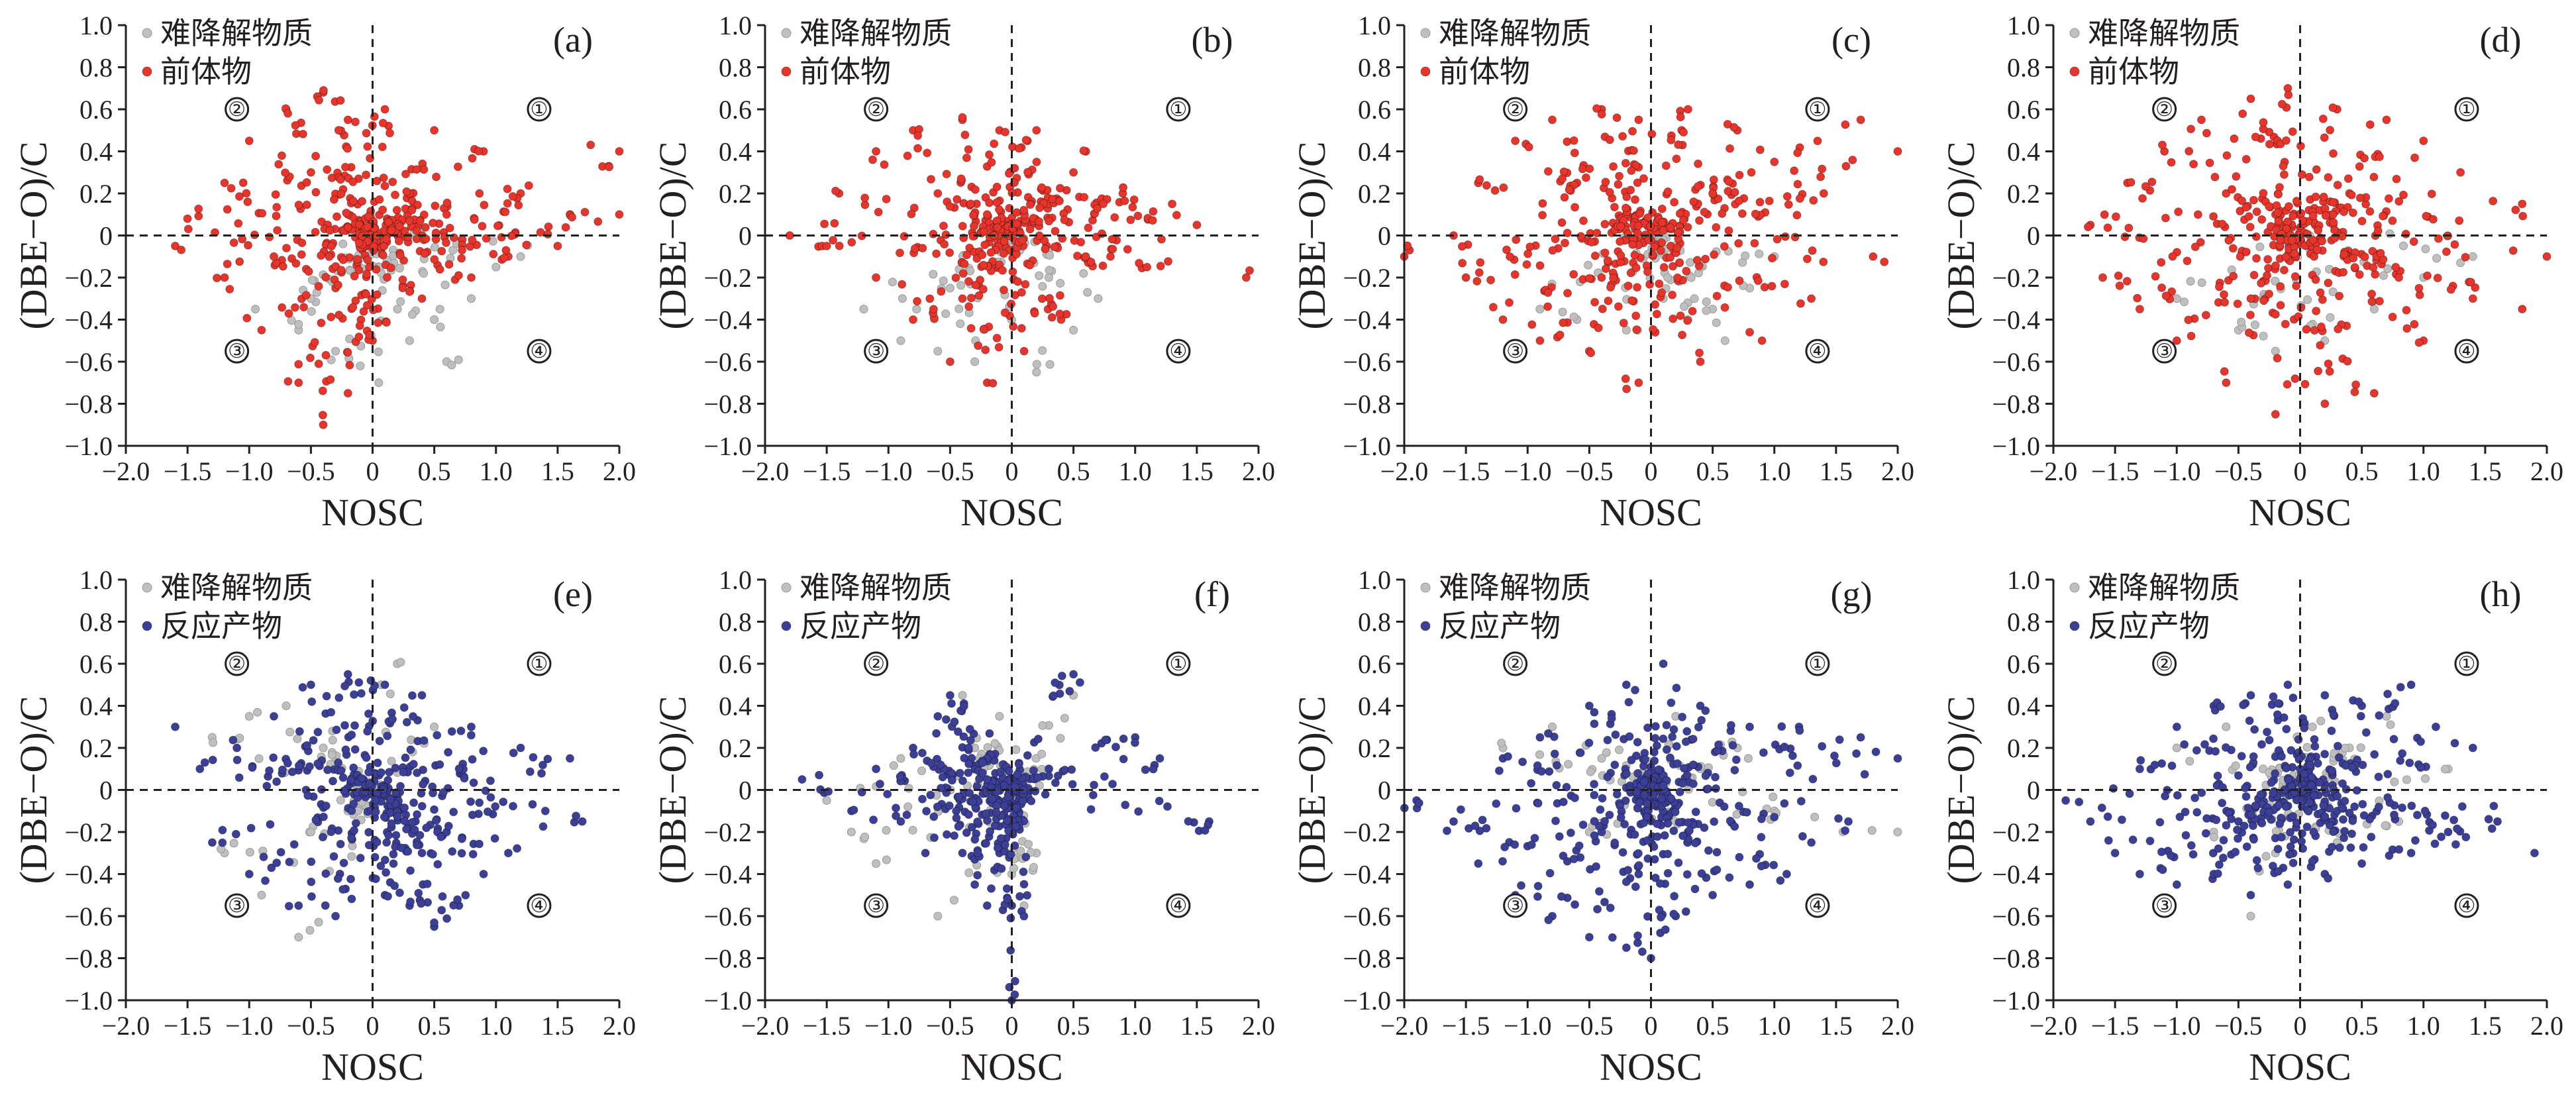 This screenshot has height=1093, width=2576. Describe the element at coordinates (1651, 811) in the screenshot. I see `series-product` at that location.